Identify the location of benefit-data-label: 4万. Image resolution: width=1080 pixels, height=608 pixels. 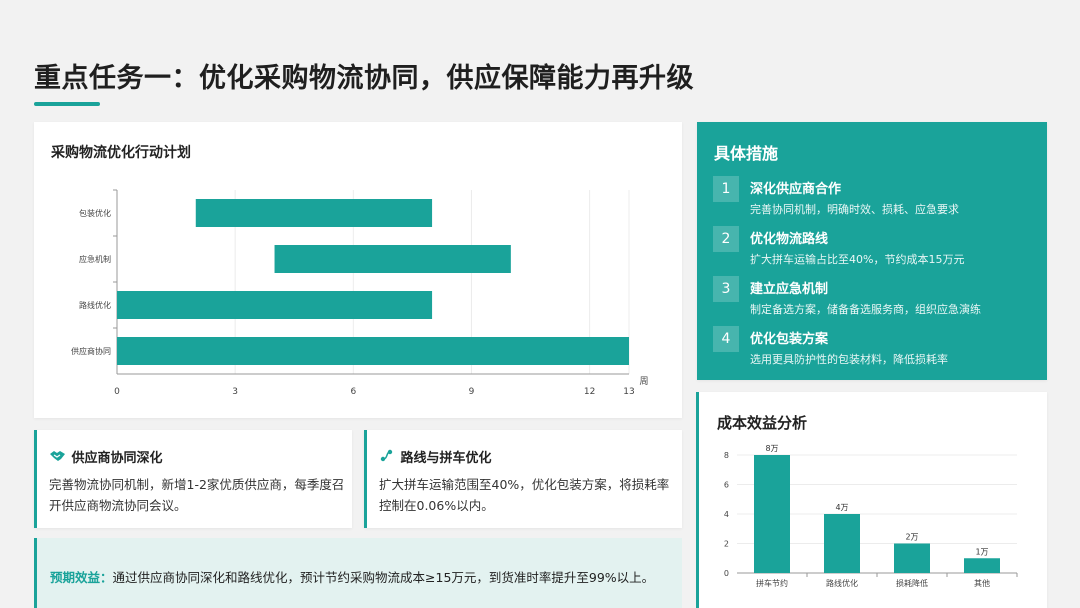
(841, 507).